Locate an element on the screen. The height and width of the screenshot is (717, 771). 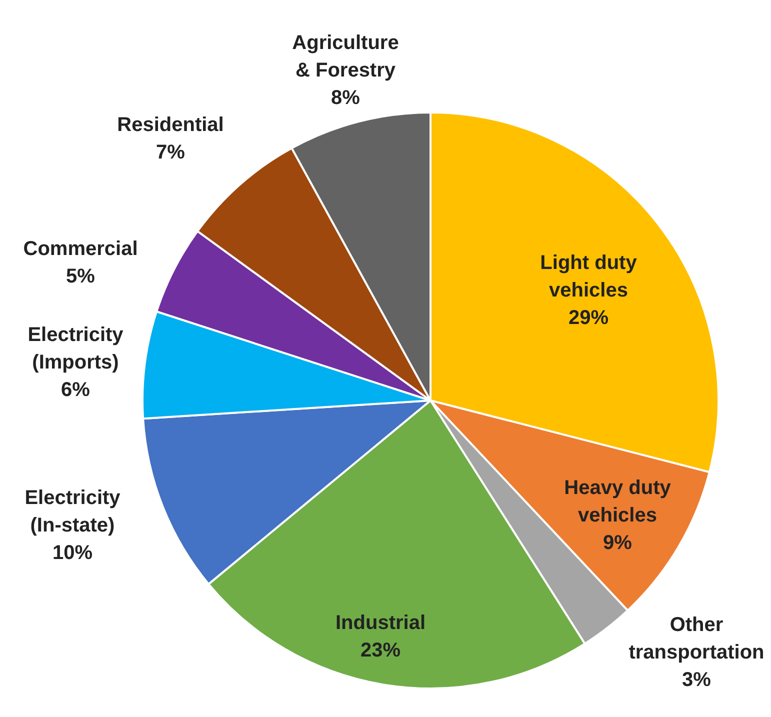
slice-label: Electricity (In-state) is located at coordinates (73, 511).